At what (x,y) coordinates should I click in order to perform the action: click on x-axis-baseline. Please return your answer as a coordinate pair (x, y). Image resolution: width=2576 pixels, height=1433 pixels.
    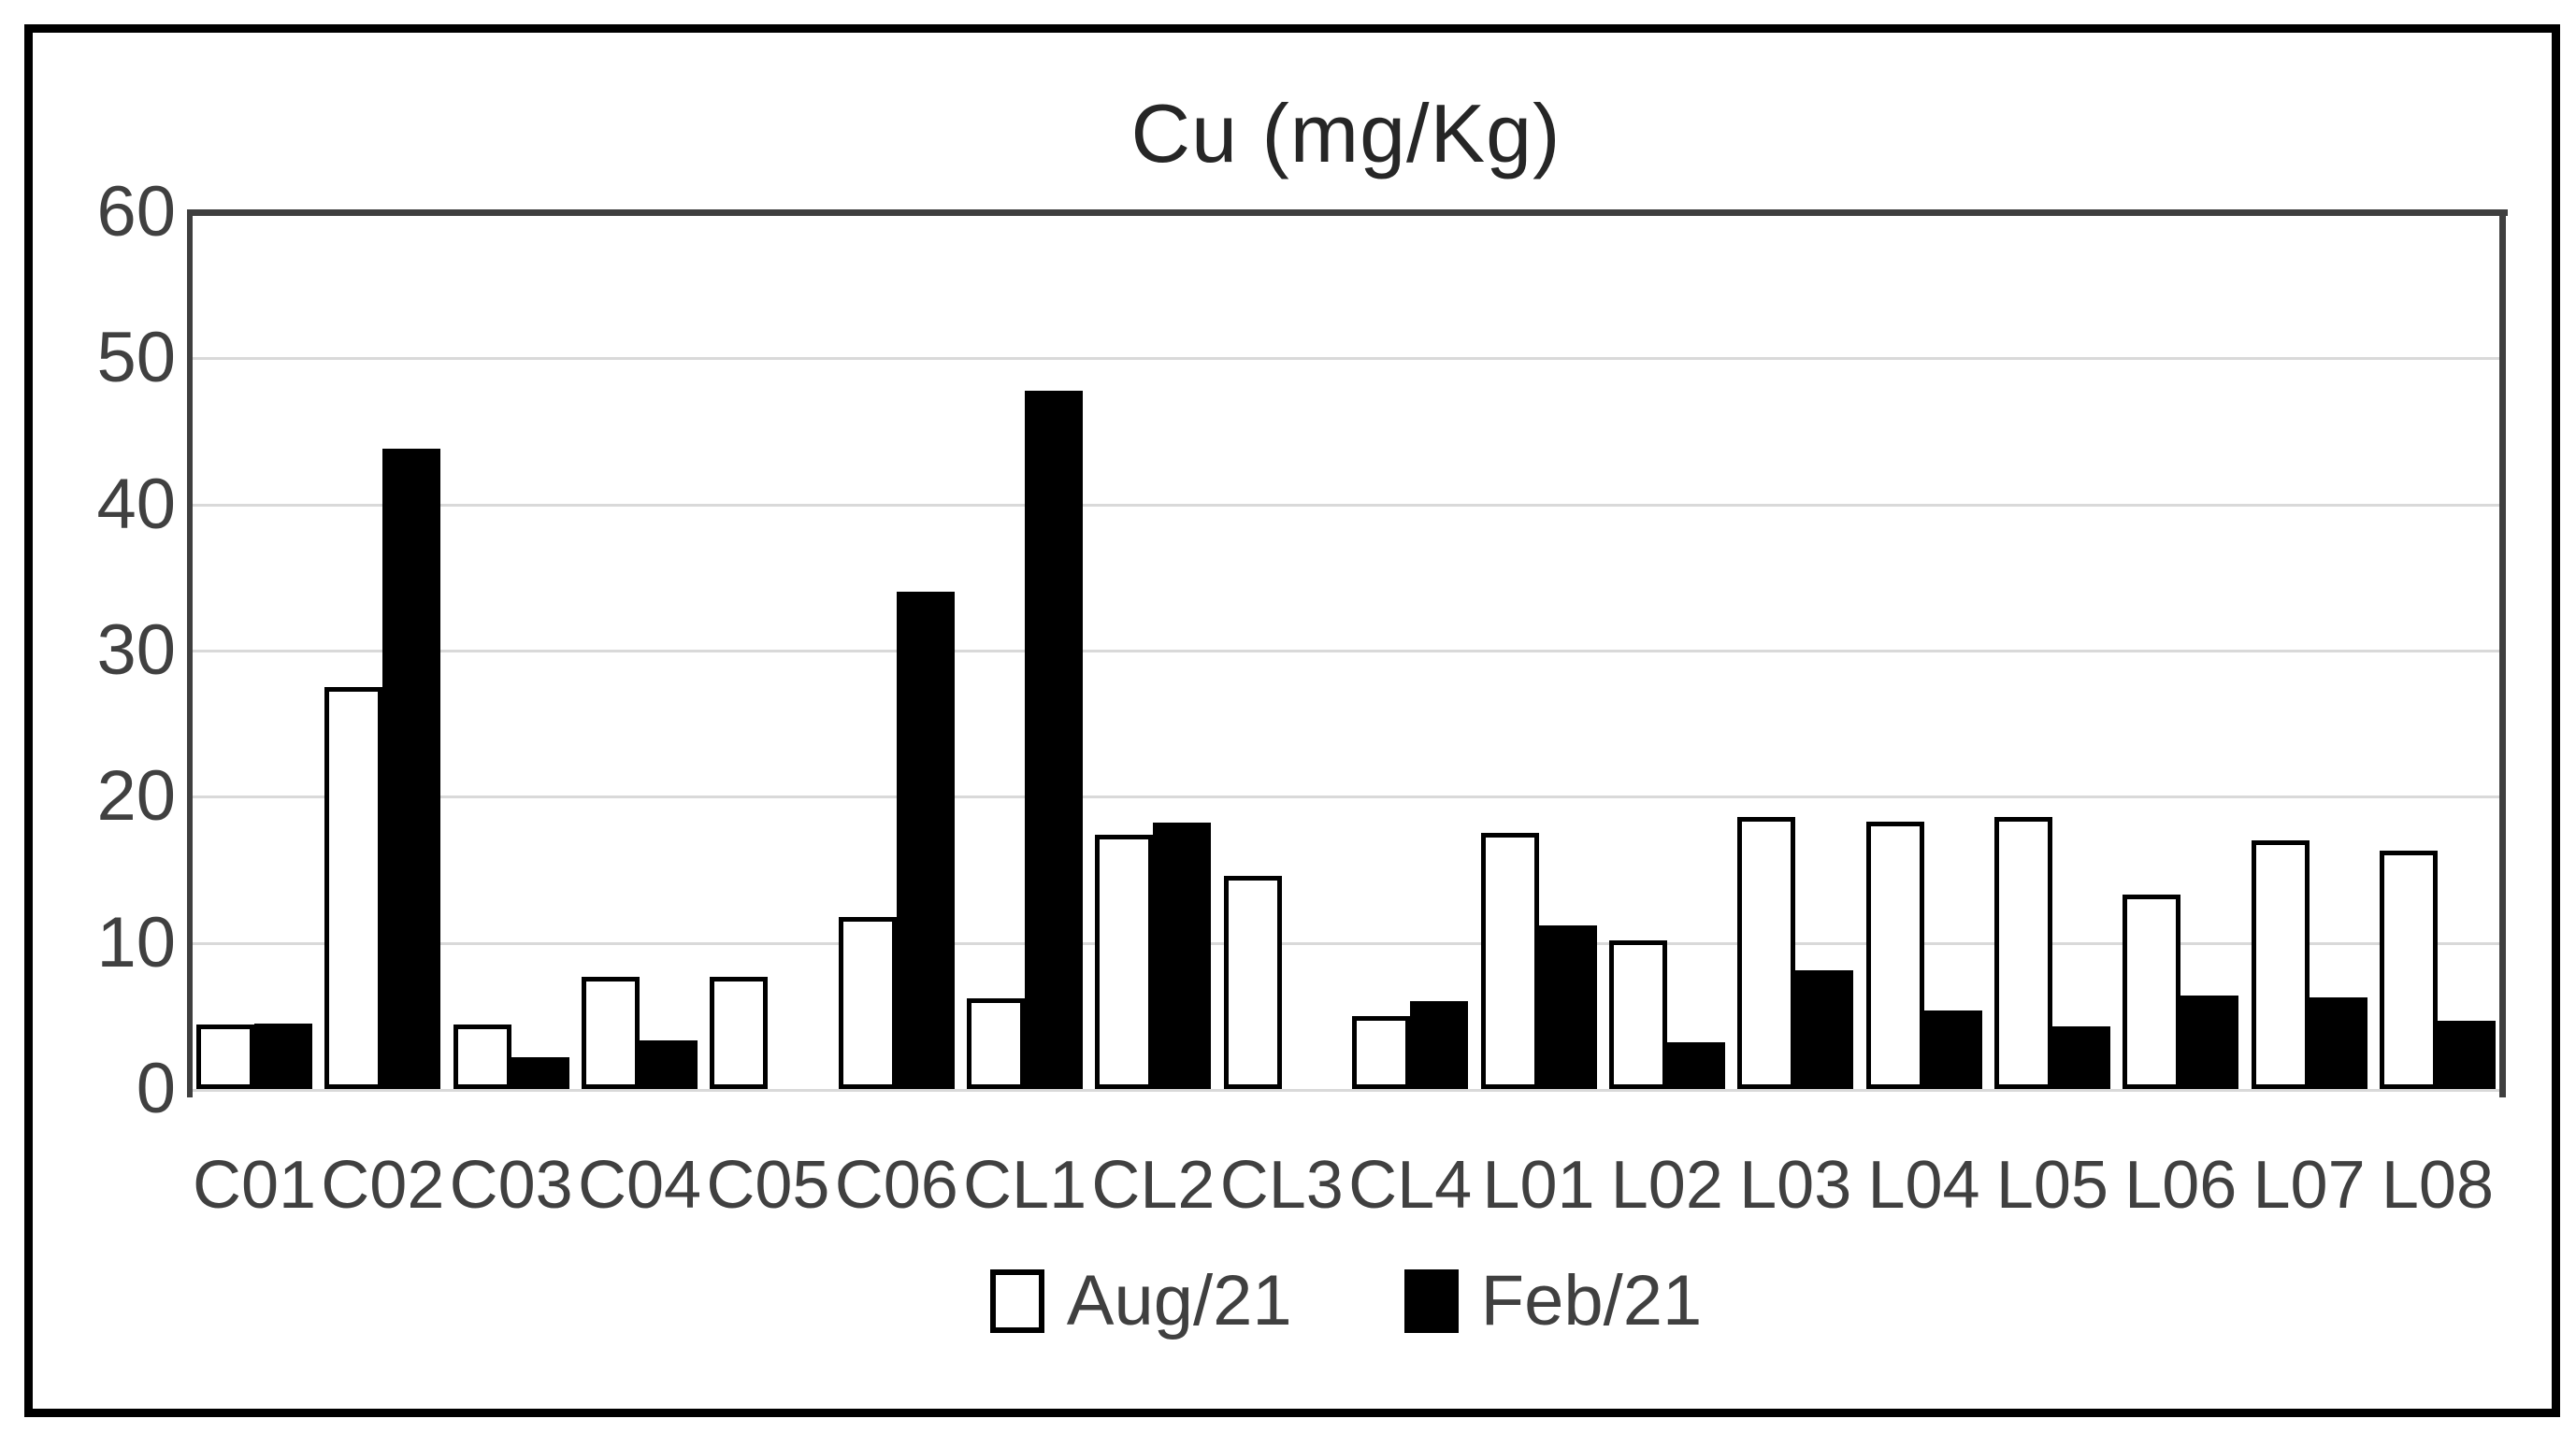
    Looking at the image, I should click on (1346, 1090).